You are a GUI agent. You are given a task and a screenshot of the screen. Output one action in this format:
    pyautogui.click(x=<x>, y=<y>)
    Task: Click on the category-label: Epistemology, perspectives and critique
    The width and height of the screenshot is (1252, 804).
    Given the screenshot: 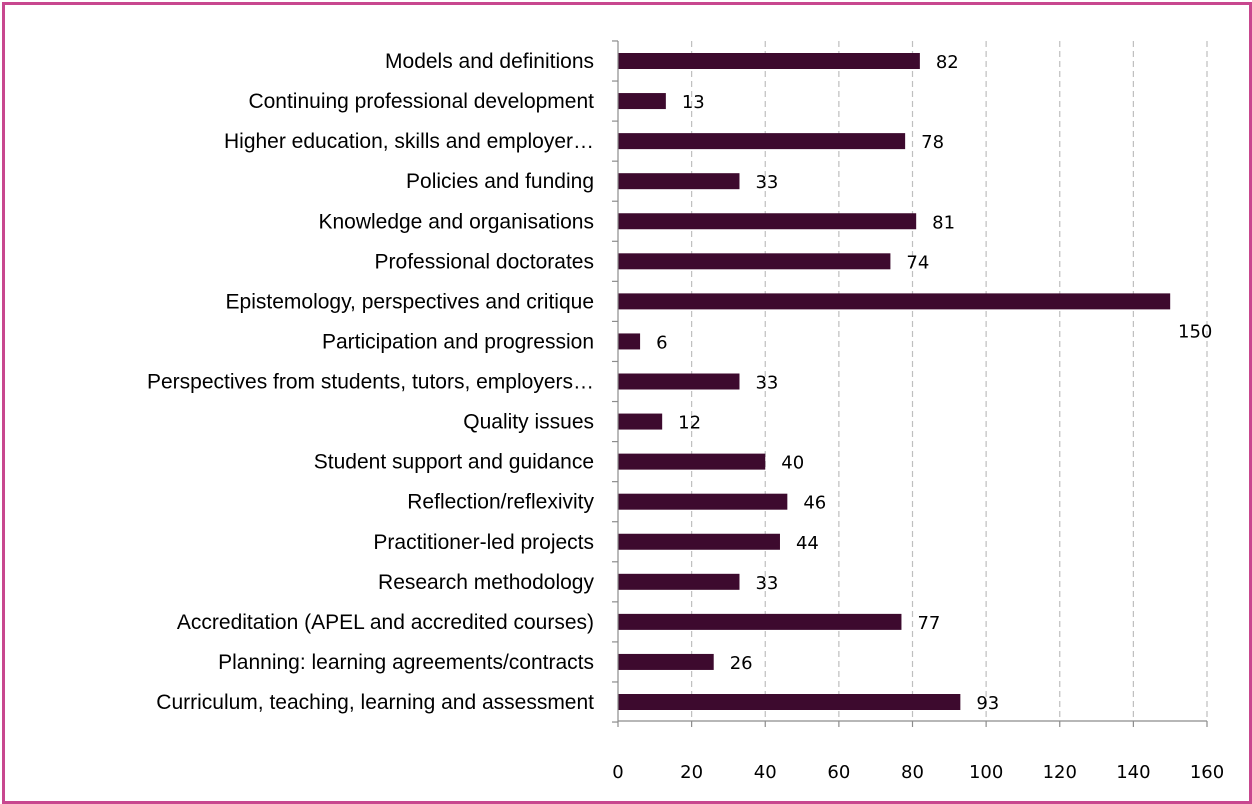 What is the action you would take?
    pyautogui.click(x=410, y=301)
    